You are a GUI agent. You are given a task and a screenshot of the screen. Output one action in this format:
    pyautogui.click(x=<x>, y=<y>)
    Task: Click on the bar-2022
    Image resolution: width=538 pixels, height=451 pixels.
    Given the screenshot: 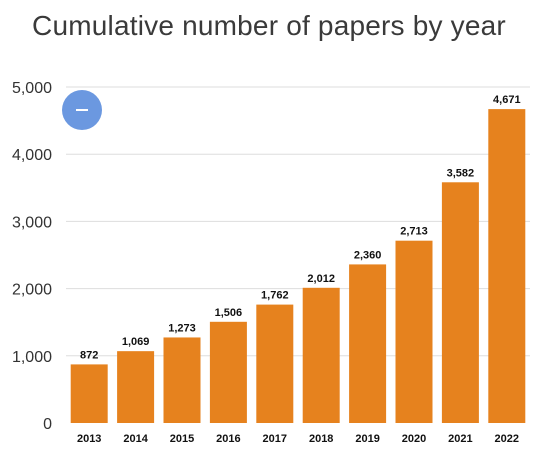 What is the action you would take?
    pyautogui.click(x=507, y=266)
    